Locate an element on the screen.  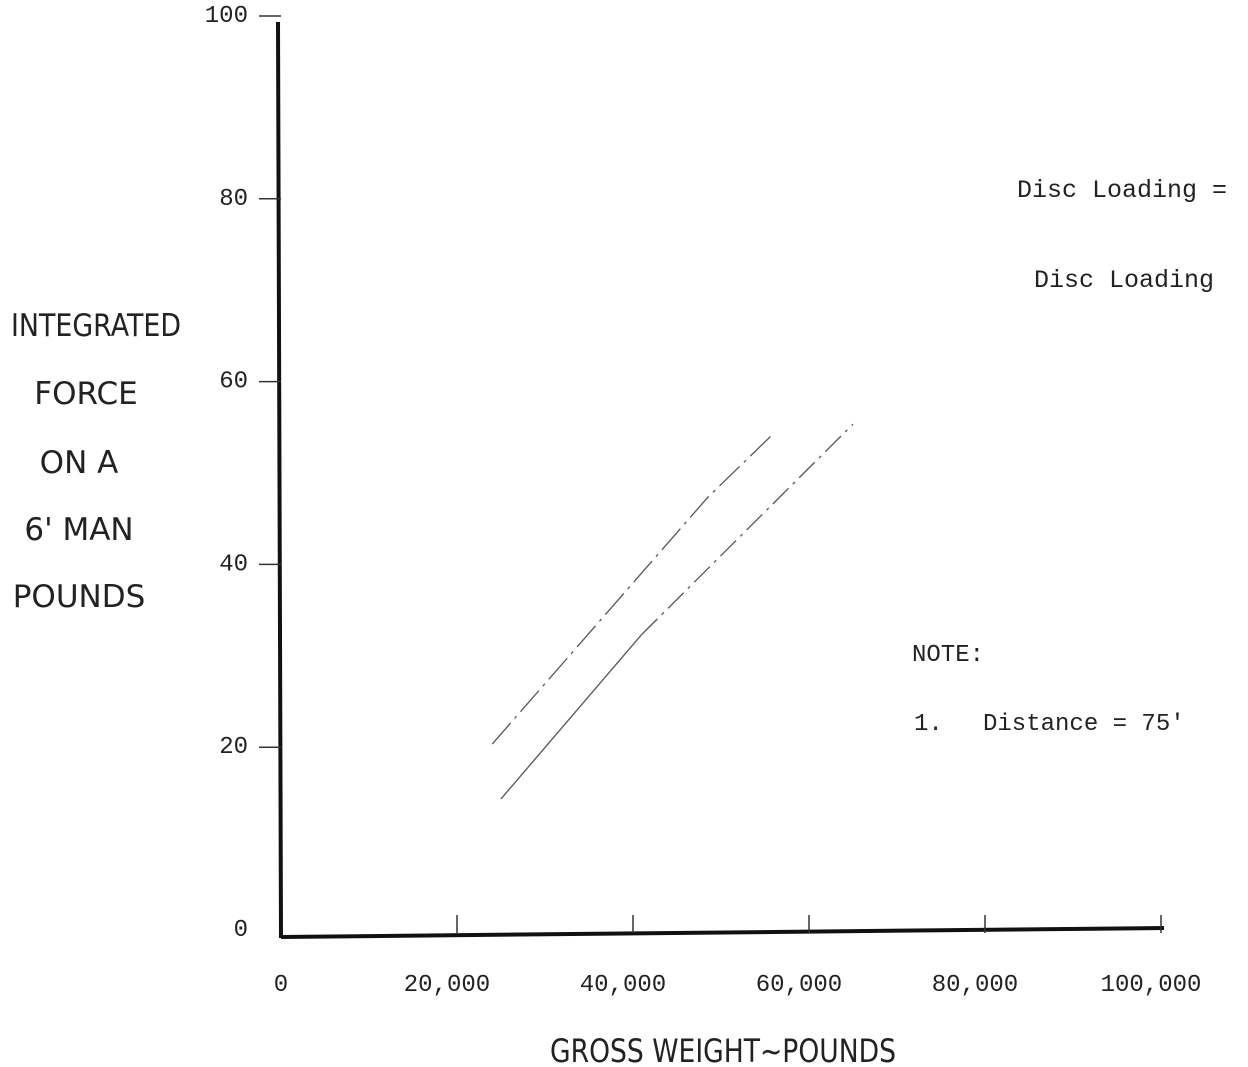
y-axis-label-line-2: FORCE is located at coordinates (85, 394).